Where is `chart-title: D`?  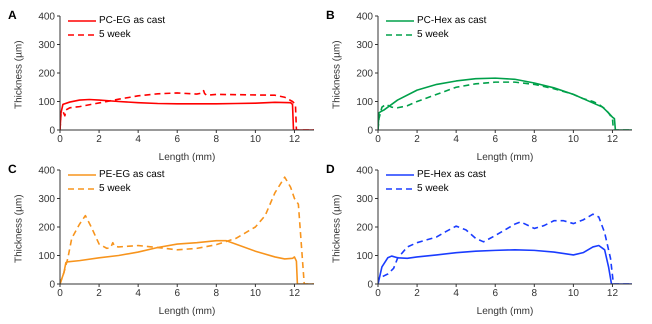 chart-title: D is located at coordinates (330, 169).